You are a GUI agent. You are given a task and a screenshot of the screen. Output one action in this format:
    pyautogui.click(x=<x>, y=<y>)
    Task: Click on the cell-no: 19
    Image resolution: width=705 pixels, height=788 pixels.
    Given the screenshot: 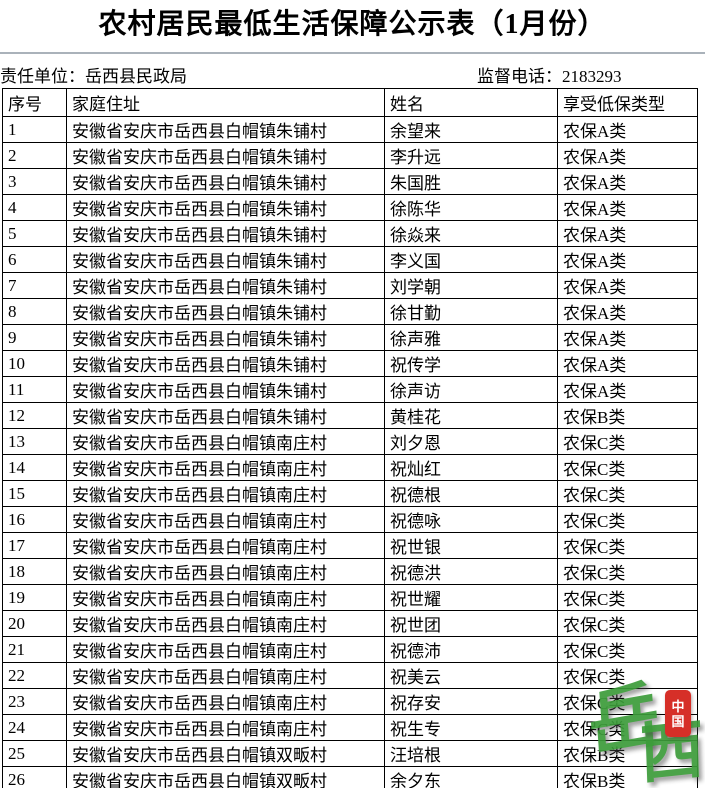 What is the action you would take?
    pyautogui.click(x=34, y=597)
    